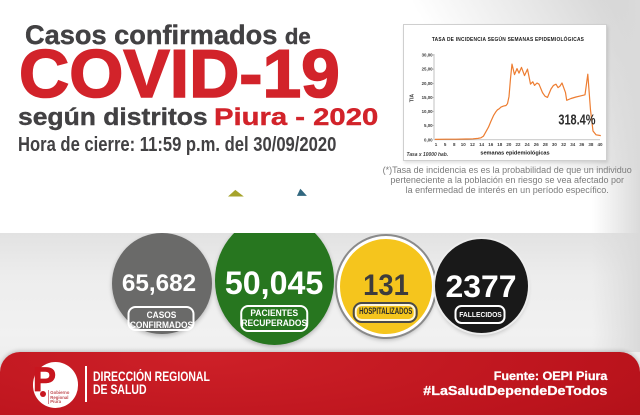 Image resolution: width=640 pixels, height=415 pixels. What do you see at coordinates (428, 139) in the screenshot?
I see `svg-text: 0,00` at bounding box center [428, 139].